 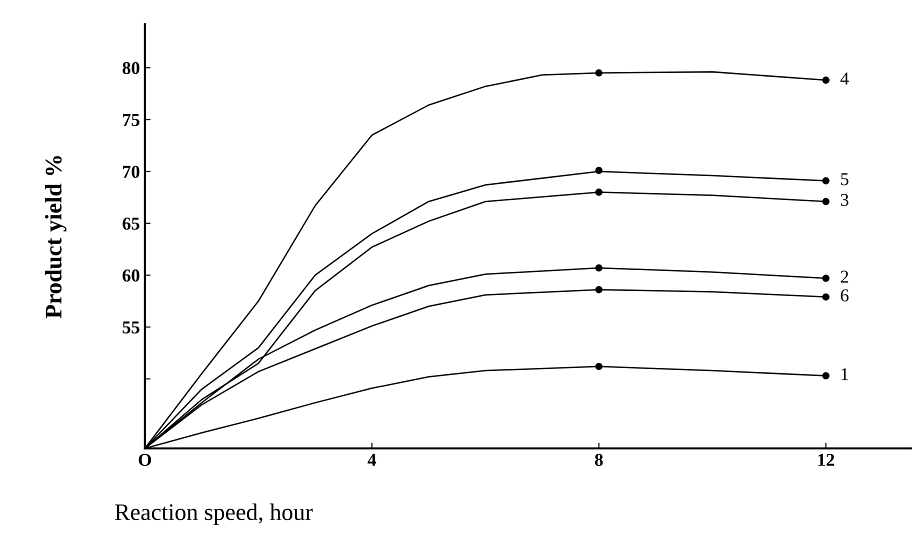 I want to click on x-tick-label: 8, so click(x=598, y=460).